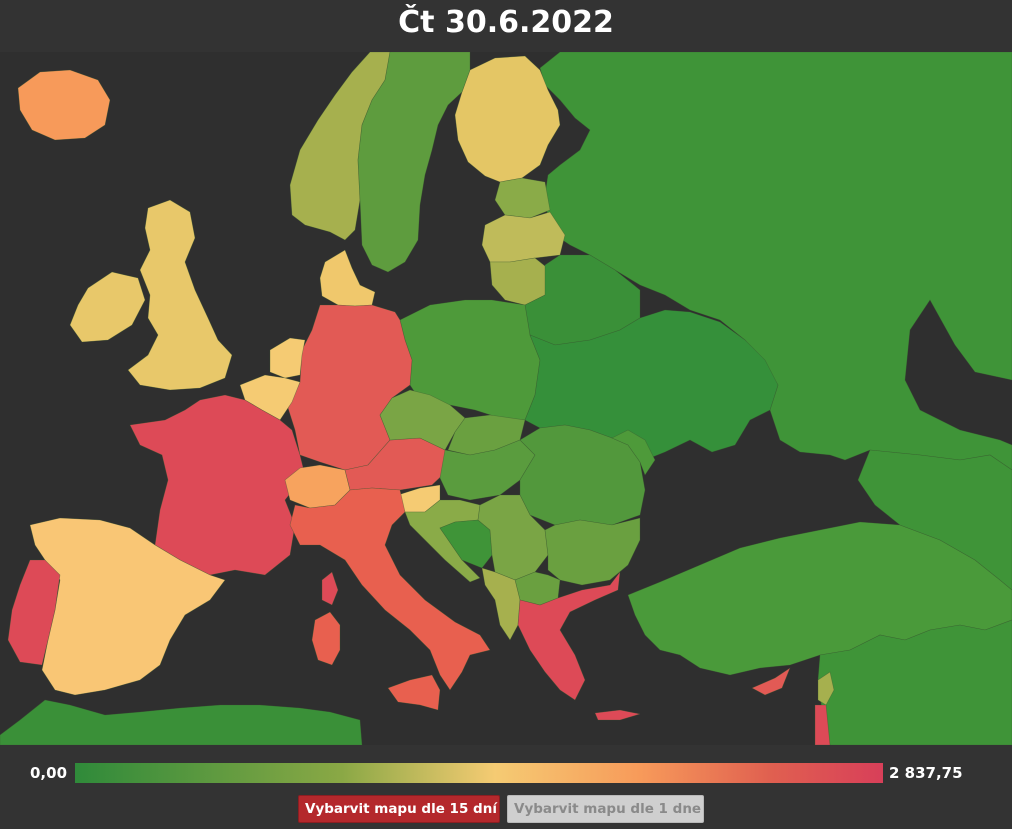 The image size is (1012, 829). Describe the element at coordinates (34, 612) in the screenshot. I see `region-portugal` at that location.